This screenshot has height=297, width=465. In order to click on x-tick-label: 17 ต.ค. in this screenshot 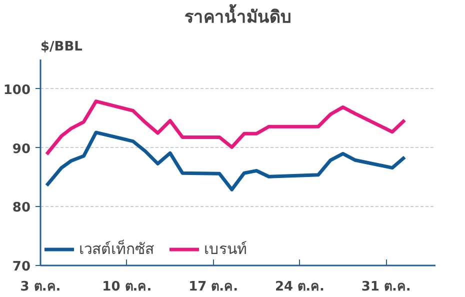, I will do `click(213, 287)`.